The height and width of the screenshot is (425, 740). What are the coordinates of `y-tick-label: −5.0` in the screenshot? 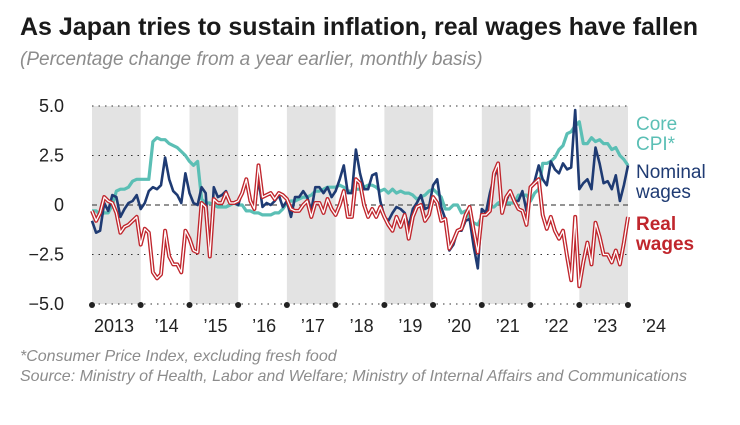 It's located at (46, 304).